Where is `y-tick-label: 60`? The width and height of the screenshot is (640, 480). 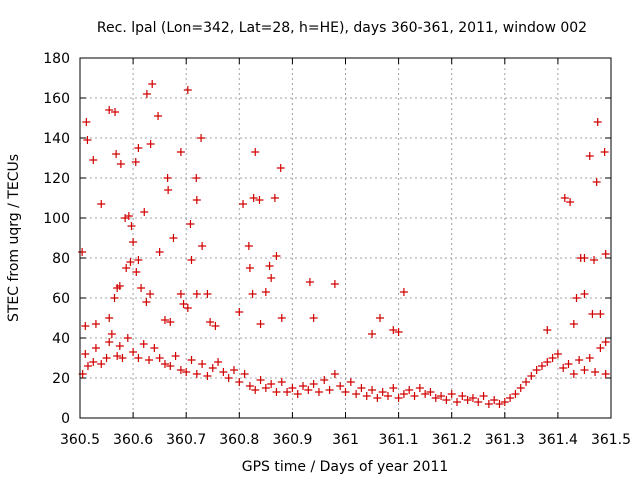
y-tick-label: 60 is located at coordinates (61, 299).